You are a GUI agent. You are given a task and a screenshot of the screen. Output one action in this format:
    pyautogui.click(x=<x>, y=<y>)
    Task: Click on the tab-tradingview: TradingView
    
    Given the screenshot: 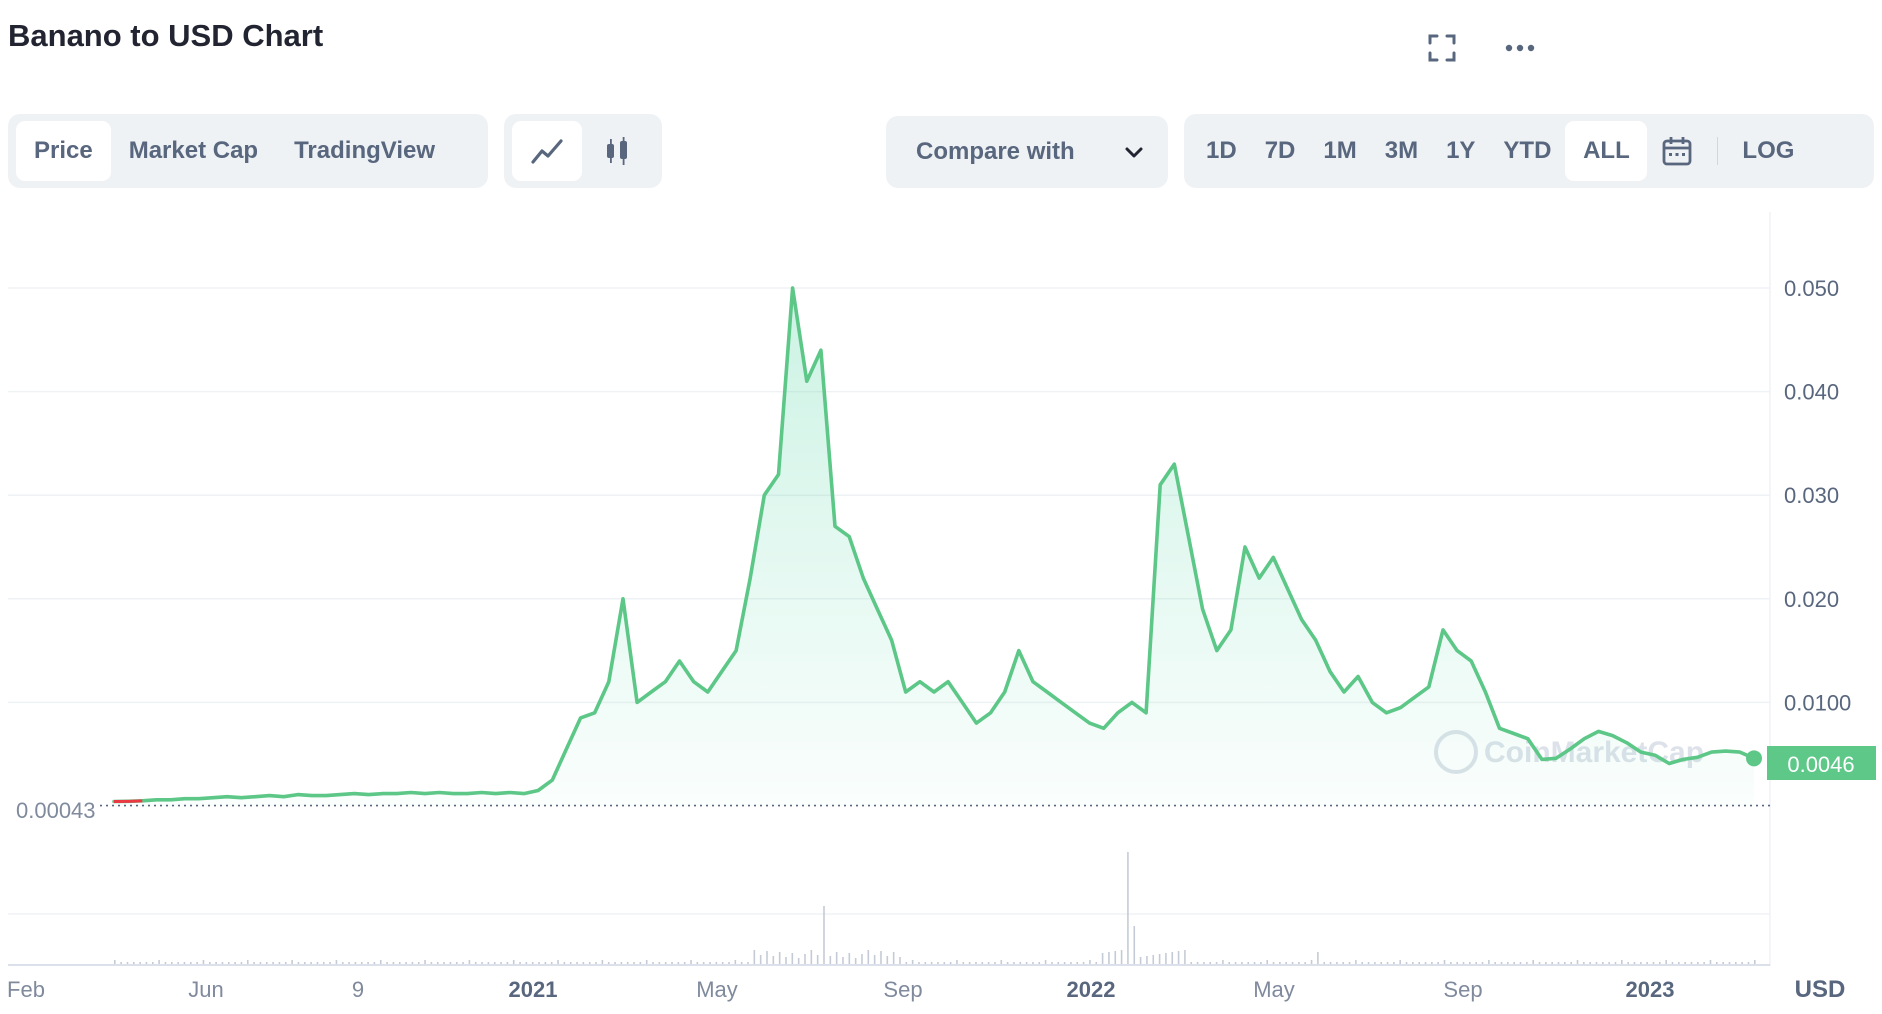 What is the action you would take?
    pyautogui.click(x=365, y=150)
    